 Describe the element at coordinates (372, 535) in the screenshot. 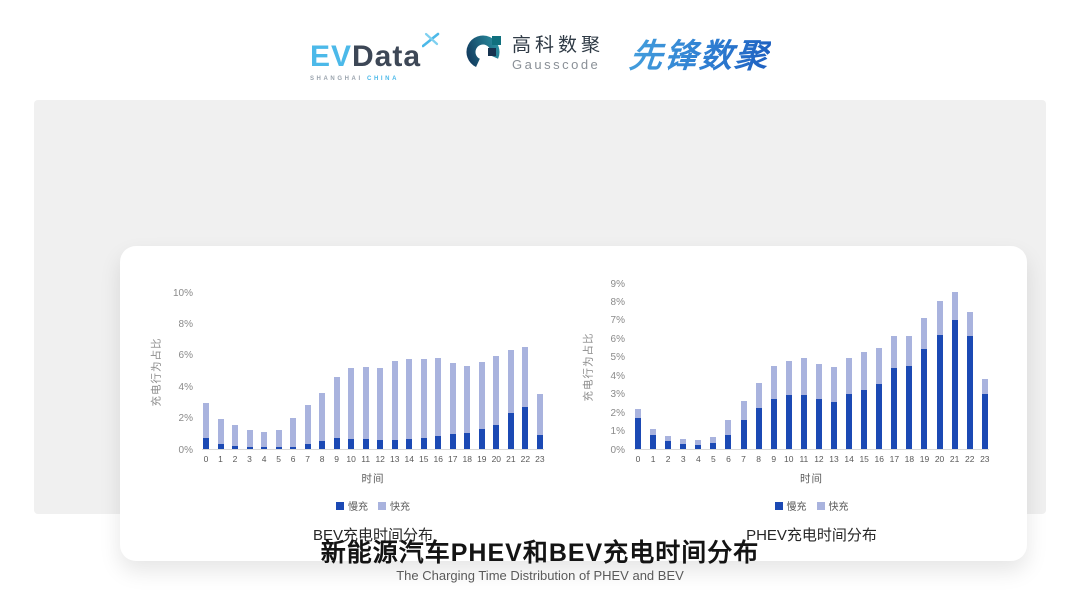

I see `chart-title: BEV充电时间分布` at that location.